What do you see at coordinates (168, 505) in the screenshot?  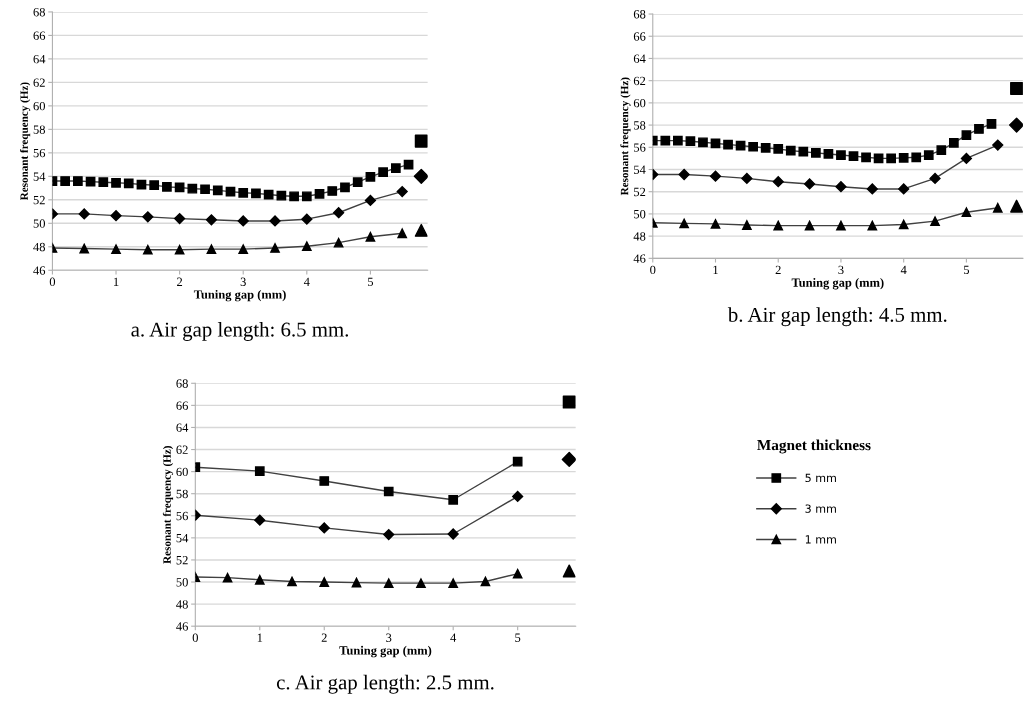 I see `y-axis-title: Resonant frequency (Hz)` at bounding box center [168, 505].